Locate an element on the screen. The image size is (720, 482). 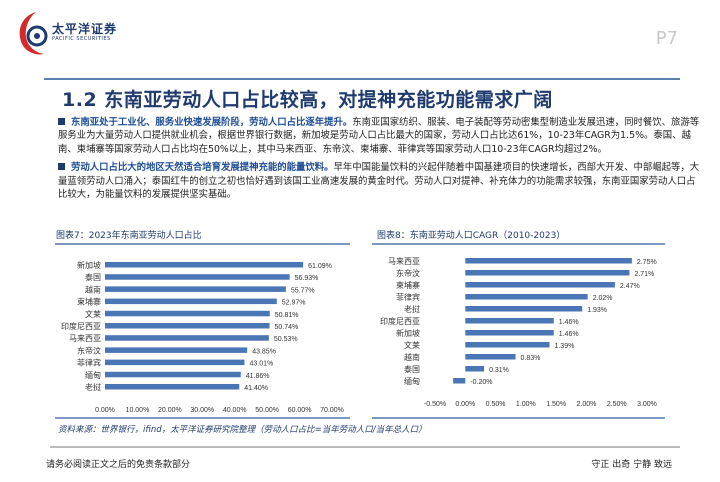
data-label: 2.71% is located at coordinates (644, 274).